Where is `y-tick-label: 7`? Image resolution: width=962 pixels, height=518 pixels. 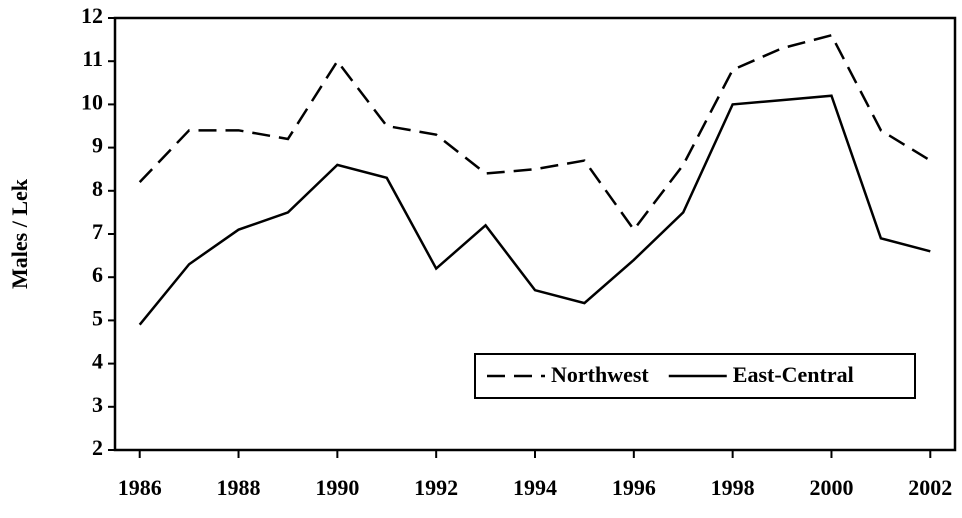 y-tick-label: 7 is located at coordinates (97, 231).